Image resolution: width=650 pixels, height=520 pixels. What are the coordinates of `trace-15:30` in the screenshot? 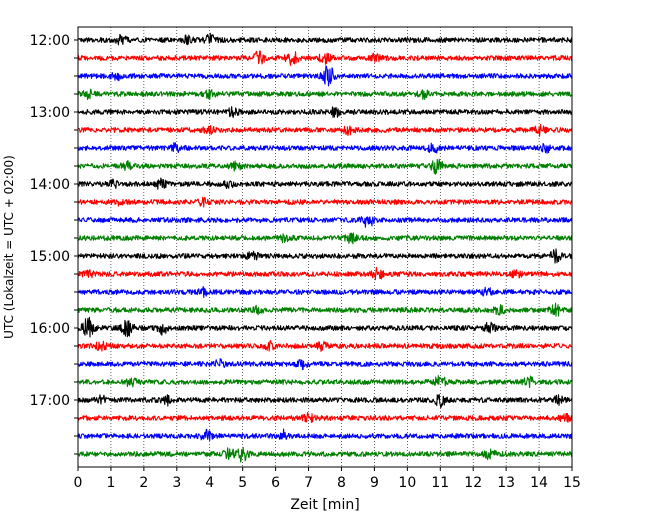 It's located at (325, 292).